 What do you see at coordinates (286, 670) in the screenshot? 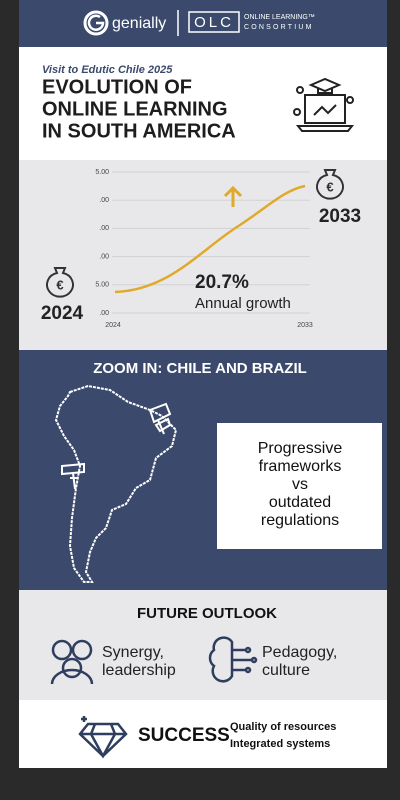
I see `outlook-line: culture` at bounding box center [286, 670].